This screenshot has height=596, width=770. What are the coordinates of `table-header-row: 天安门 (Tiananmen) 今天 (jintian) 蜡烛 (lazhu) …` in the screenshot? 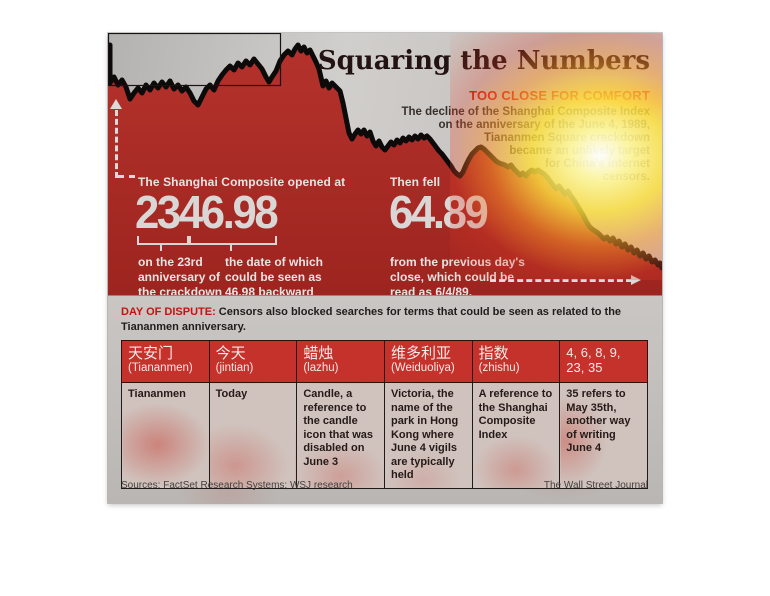 It's located at (384, 361).